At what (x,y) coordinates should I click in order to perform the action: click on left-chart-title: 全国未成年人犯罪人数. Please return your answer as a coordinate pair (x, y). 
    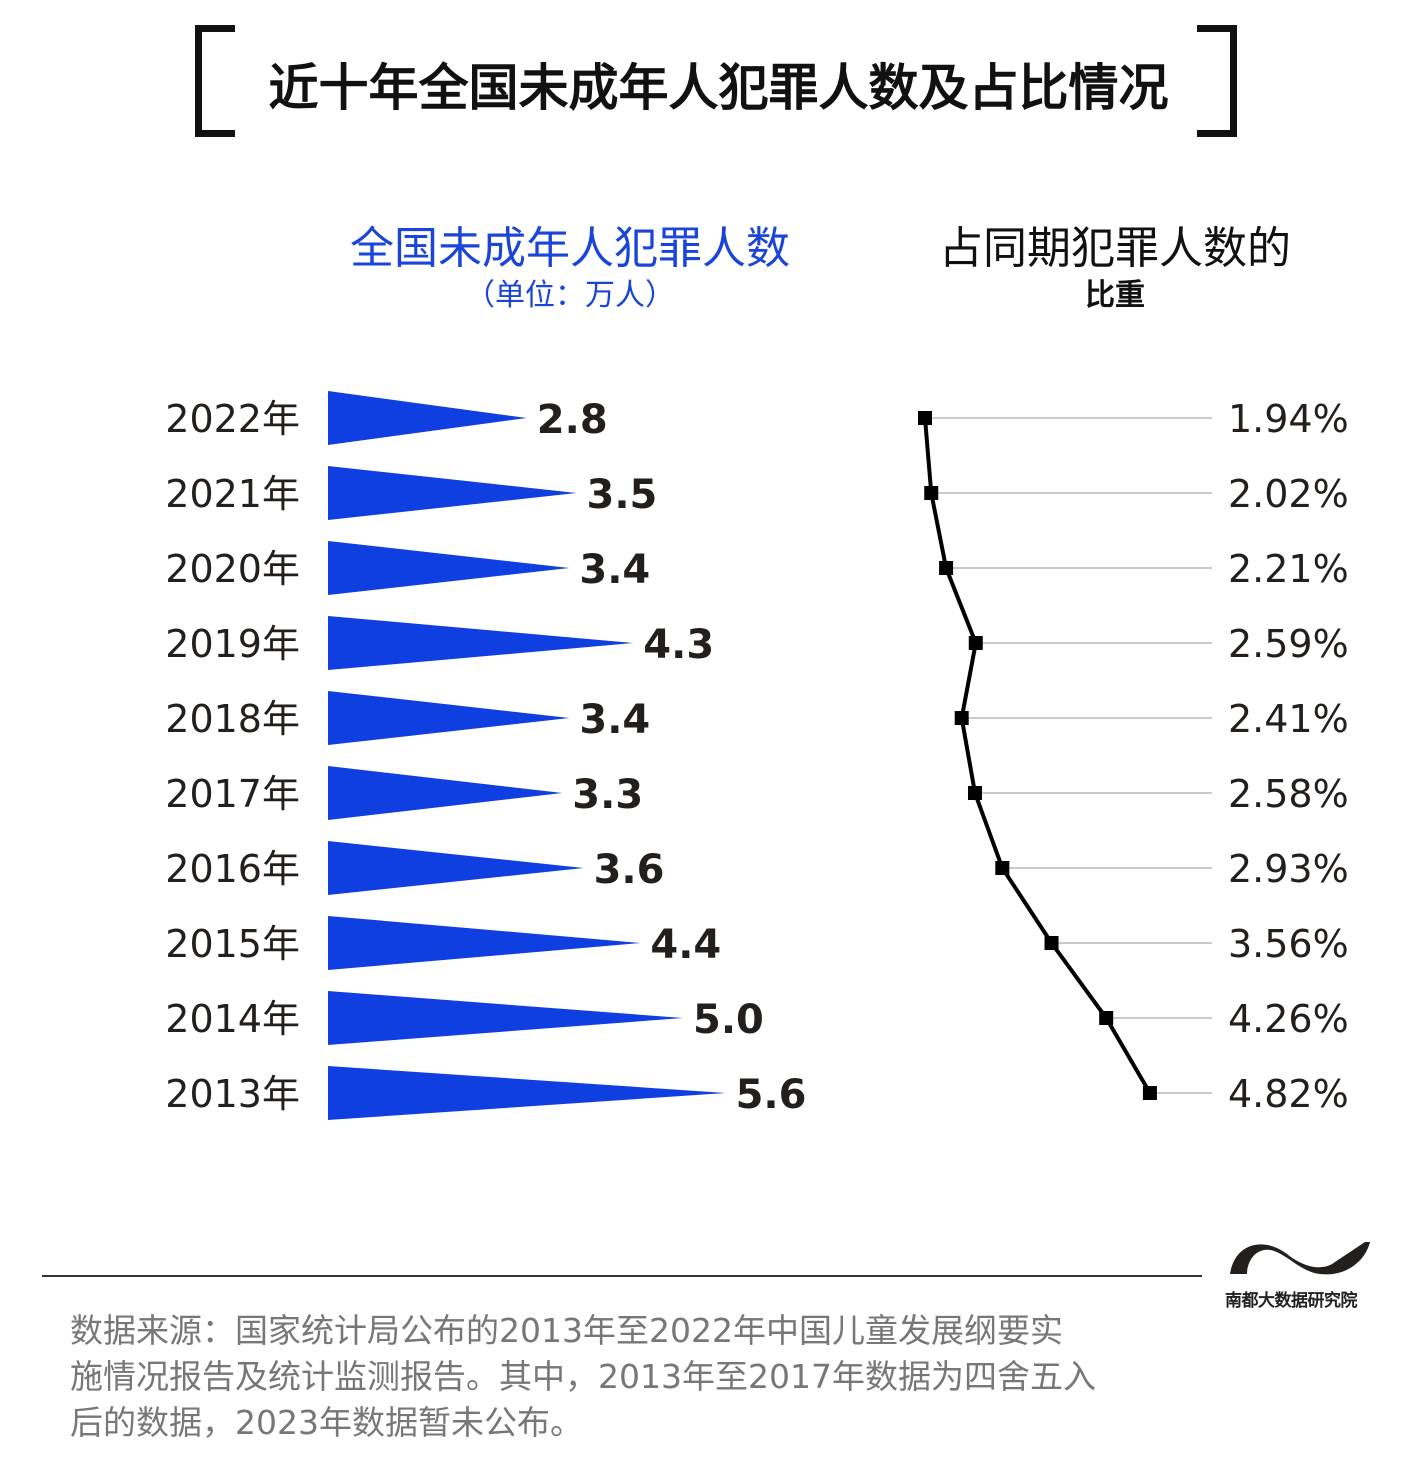
    Looking at the image, I should click on (570, 248).